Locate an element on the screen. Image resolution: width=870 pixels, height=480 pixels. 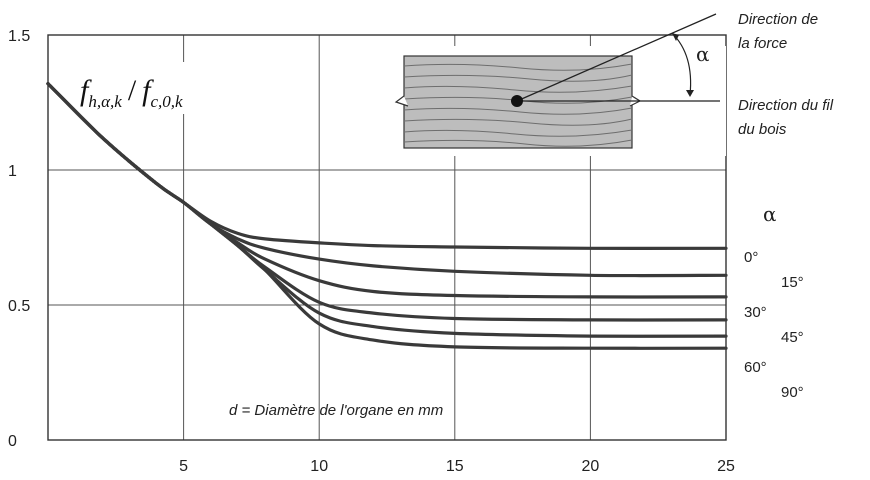
wood-break-left is located at coordinates (401, 101).